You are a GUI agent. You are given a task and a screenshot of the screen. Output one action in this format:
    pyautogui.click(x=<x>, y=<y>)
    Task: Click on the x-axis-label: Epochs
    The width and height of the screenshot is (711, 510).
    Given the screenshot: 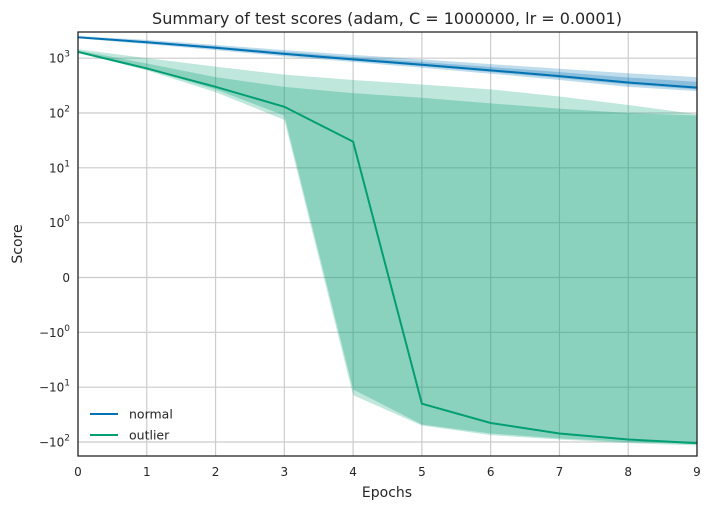 What is the action you would take?
    pyautogui.click(x=387, y=493)
    